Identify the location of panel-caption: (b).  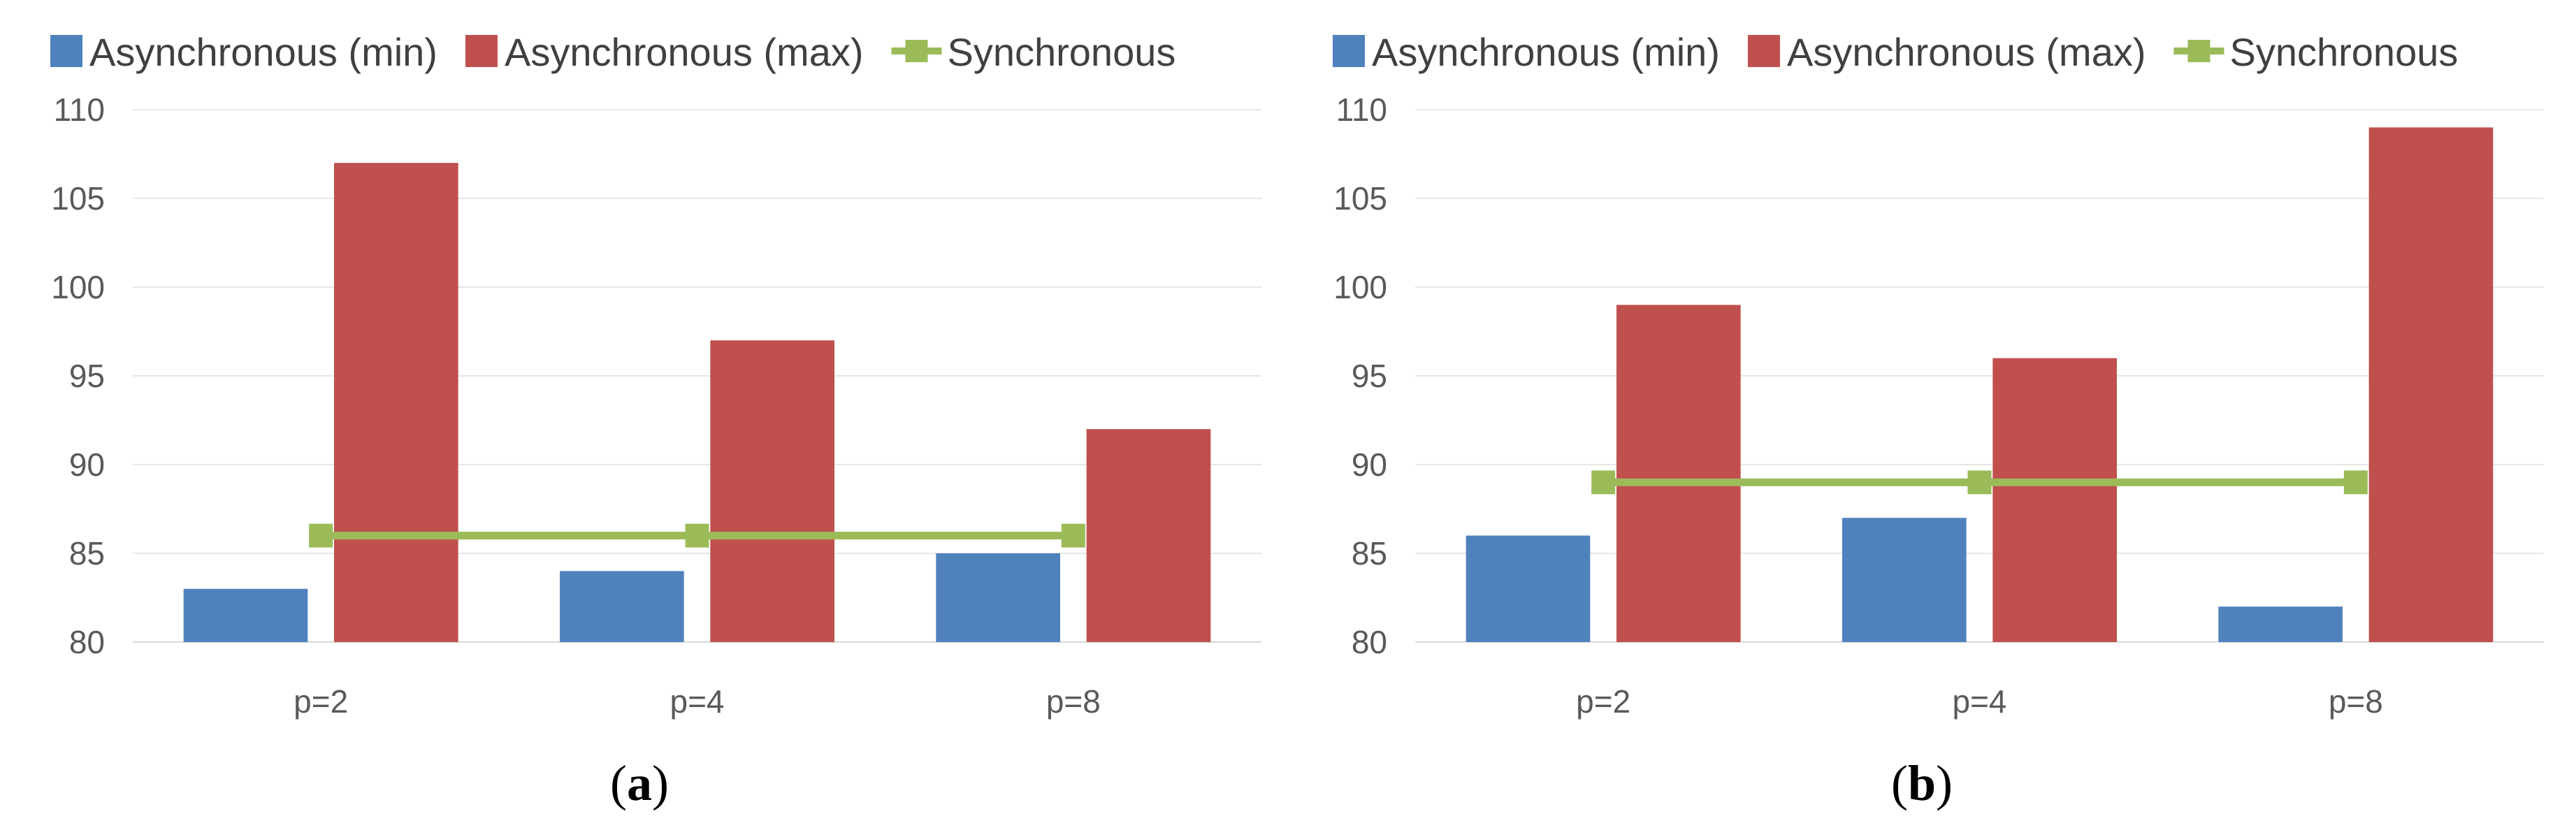
(1922, 783).